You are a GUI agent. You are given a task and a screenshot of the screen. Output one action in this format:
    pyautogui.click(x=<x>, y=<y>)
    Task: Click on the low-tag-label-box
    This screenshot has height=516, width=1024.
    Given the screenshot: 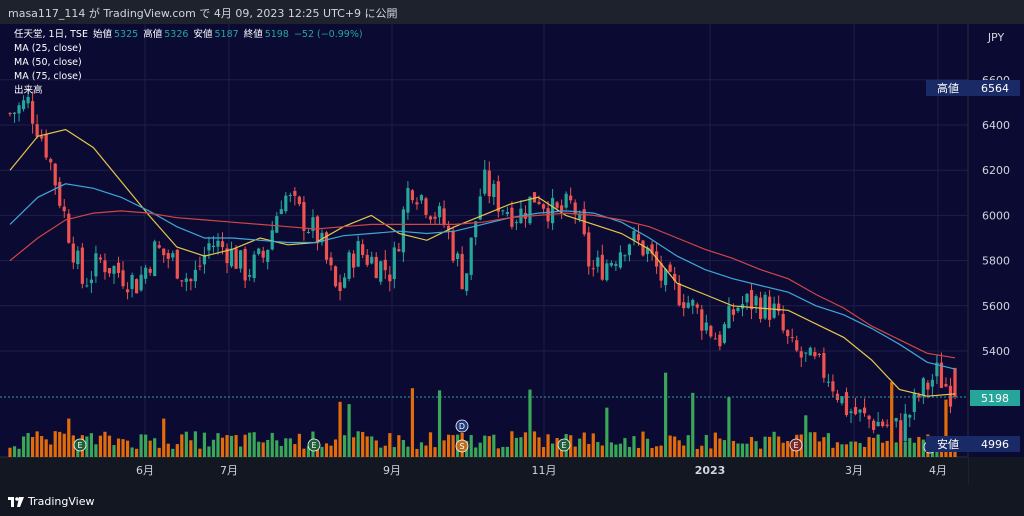 What is the action you would take?
    pyautogui.click(x=948, y=444)
    